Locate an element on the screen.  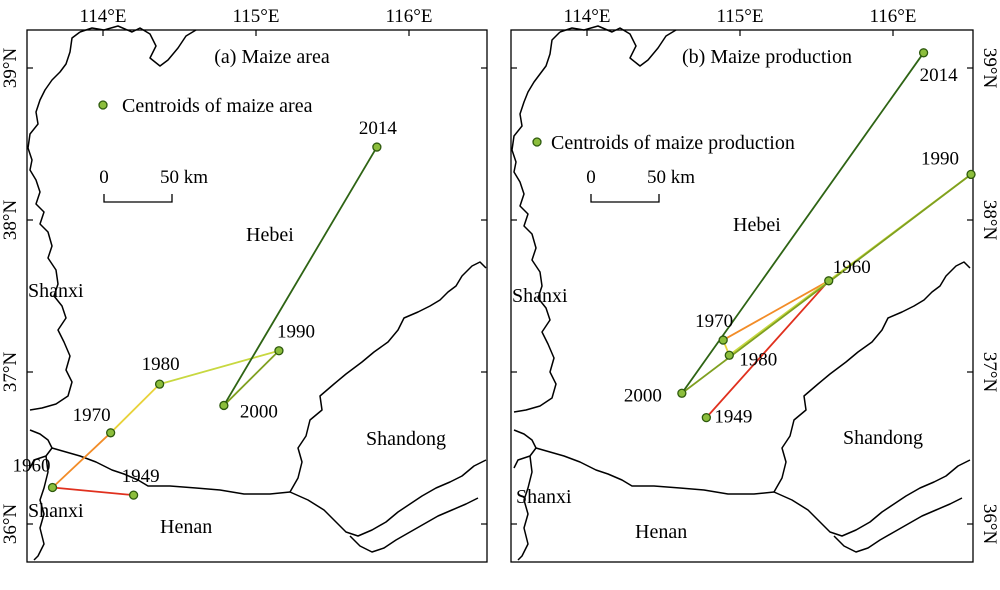
panel-b-centroid-1949 is located at coordinates (706, 417).